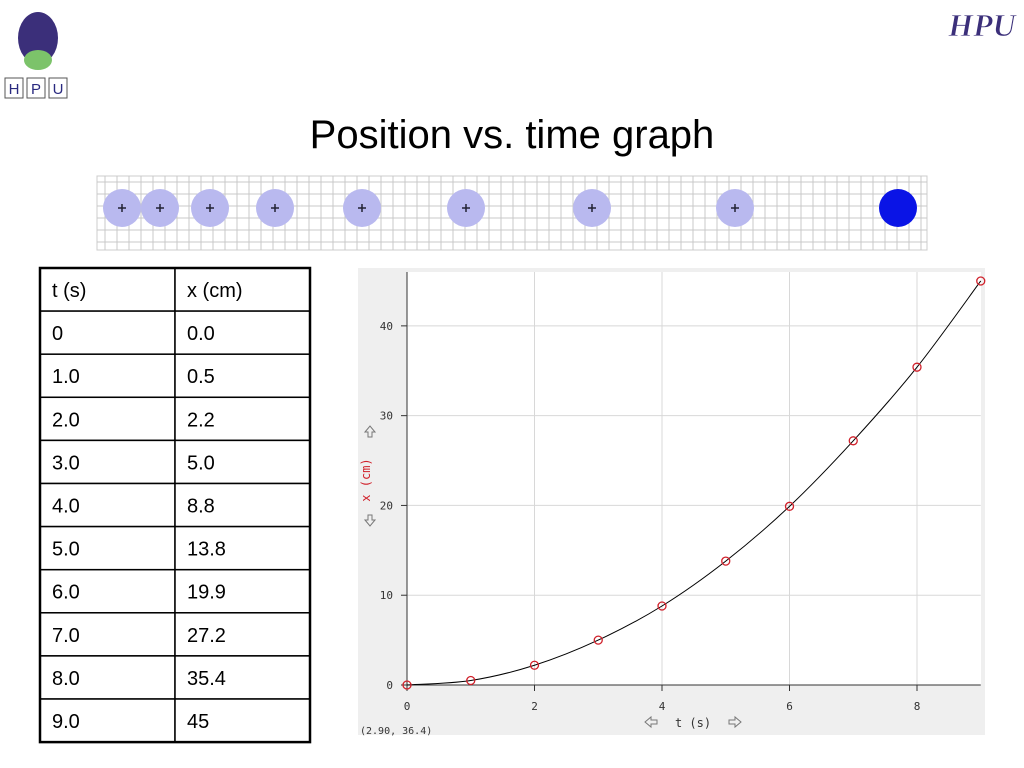  Describe the element at coordinates (917, 706) in the screenshot. I see `x-tick-label: 8` at that location.